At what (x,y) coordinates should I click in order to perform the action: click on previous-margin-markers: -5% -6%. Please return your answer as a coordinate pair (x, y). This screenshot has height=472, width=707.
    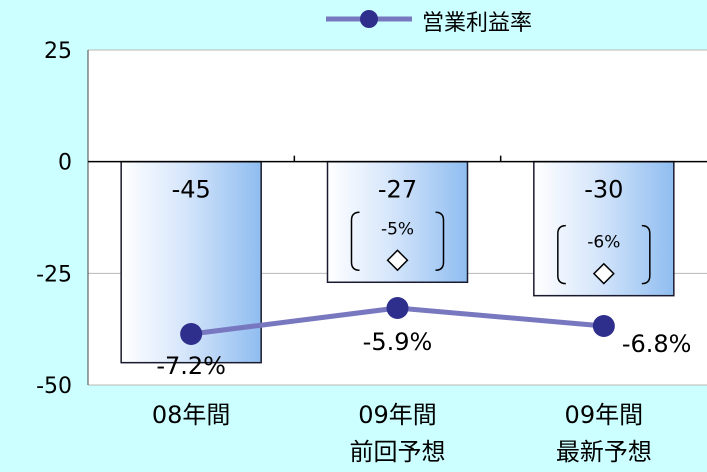
    Looking at the image, I should click on (500, 248).